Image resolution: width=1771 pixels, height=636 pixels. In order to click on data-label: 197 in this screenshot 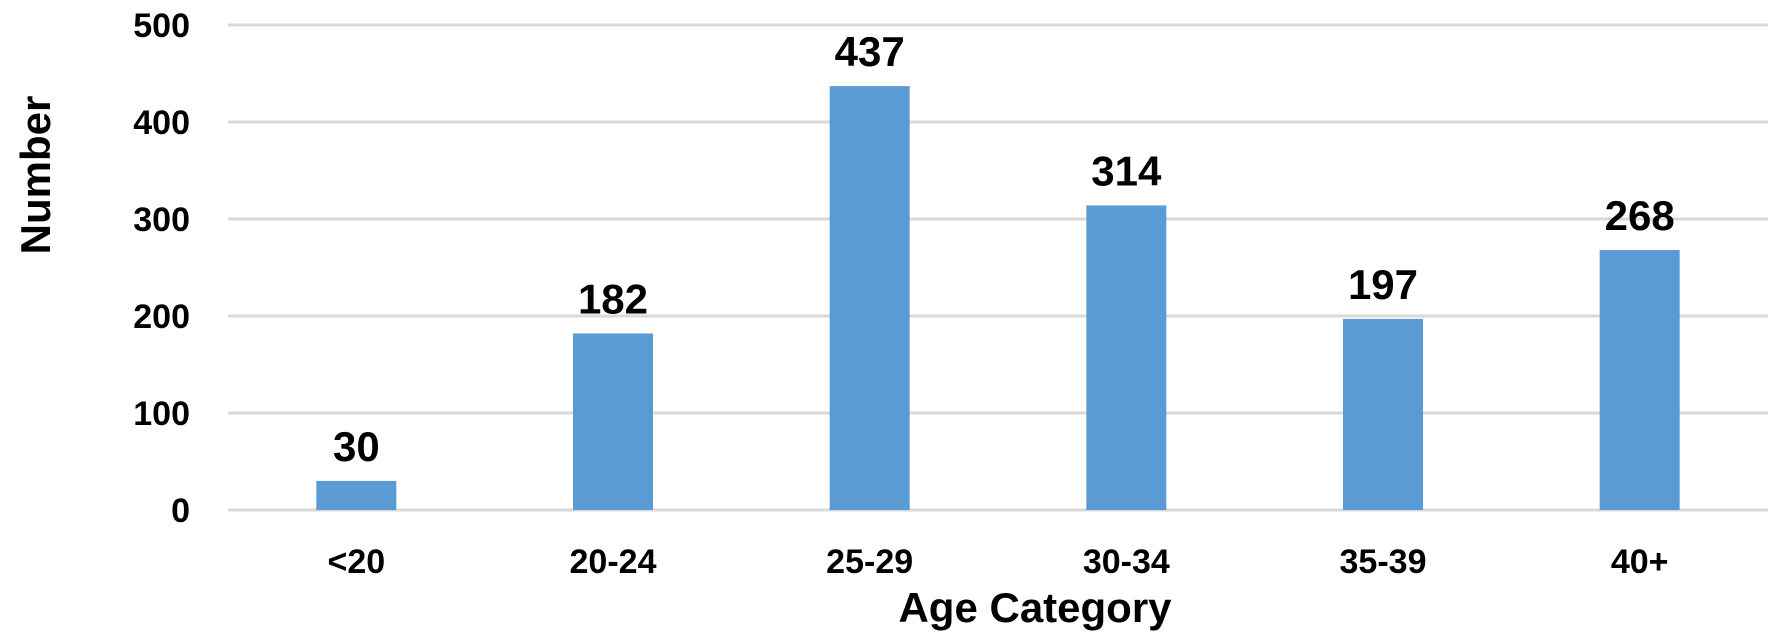, I will do `click(1383, 284)`.